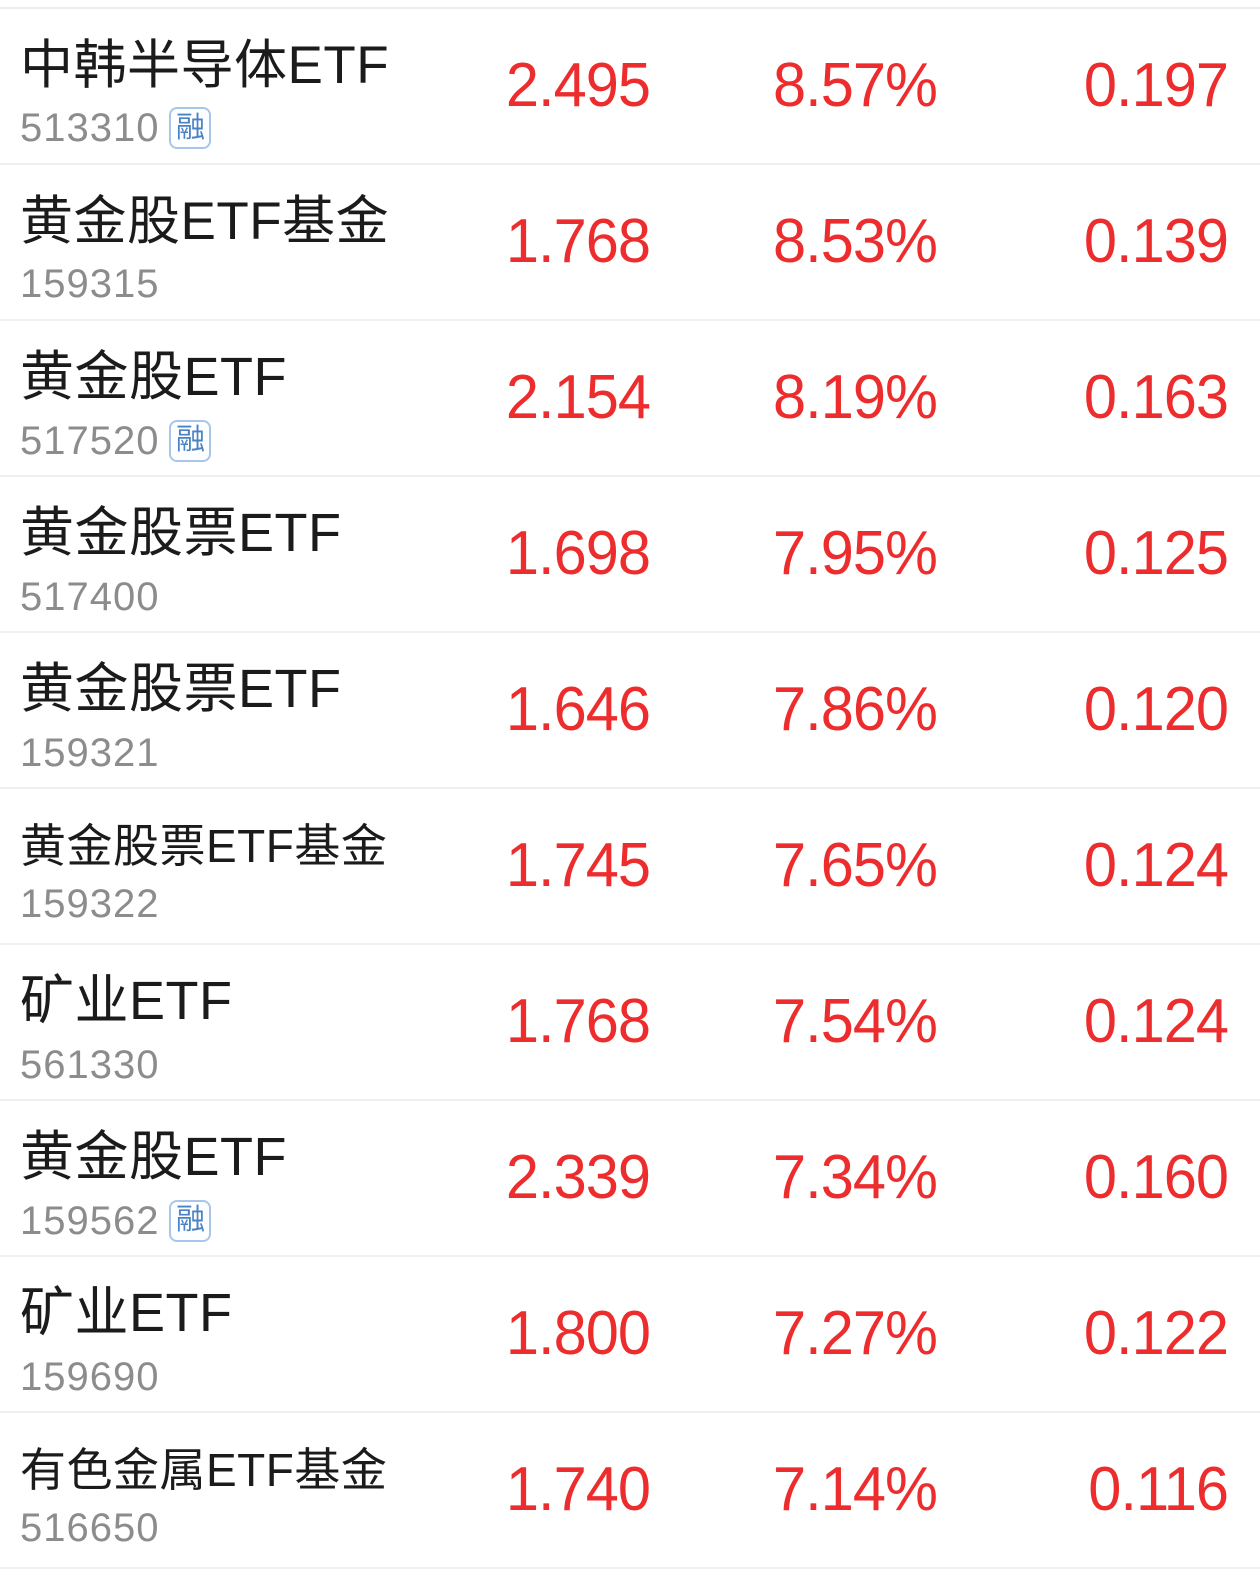 This screenshot has height=1569, width=1260. Describe the element at coordinates (578, 1333) in the screenshot. I see `etf-last-price: 1.800` at that location.